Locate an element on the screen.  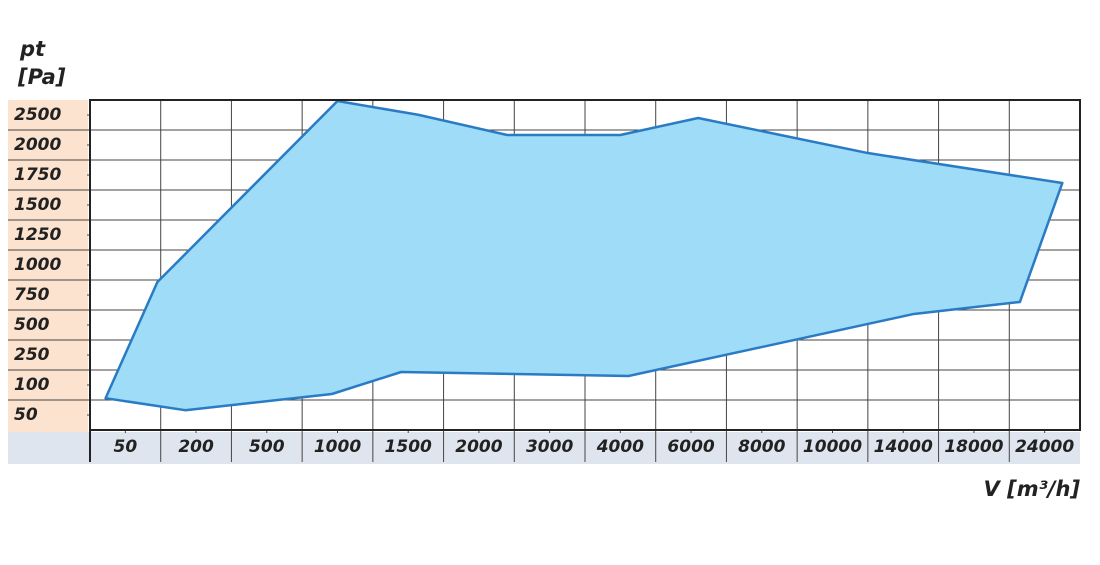
y-label-band is located at coordinates (48, 266).